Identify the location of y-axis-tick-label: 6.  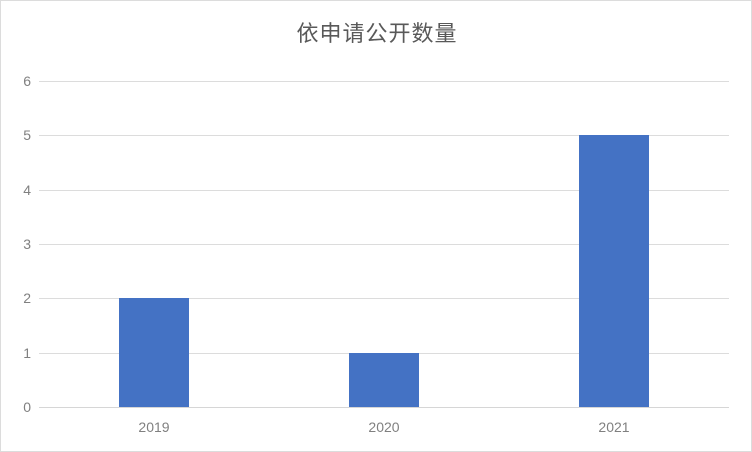
(27, 81).